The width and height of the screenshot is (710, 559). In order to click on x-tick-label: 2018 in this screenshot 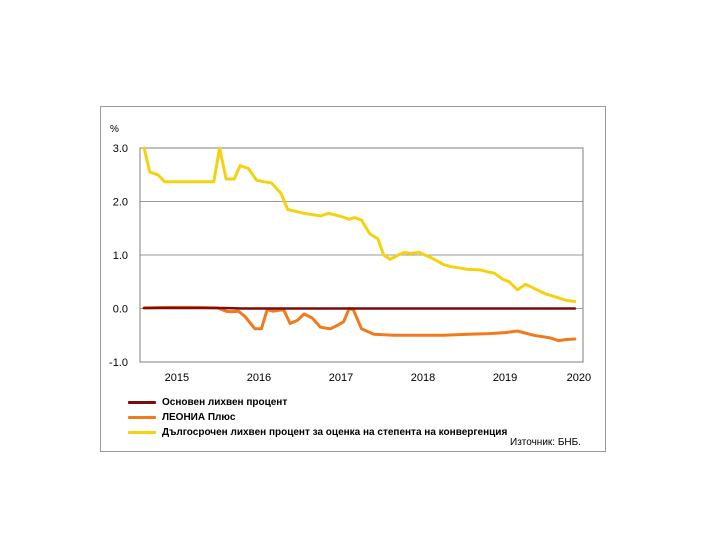, I will do `click(423, 378)`.